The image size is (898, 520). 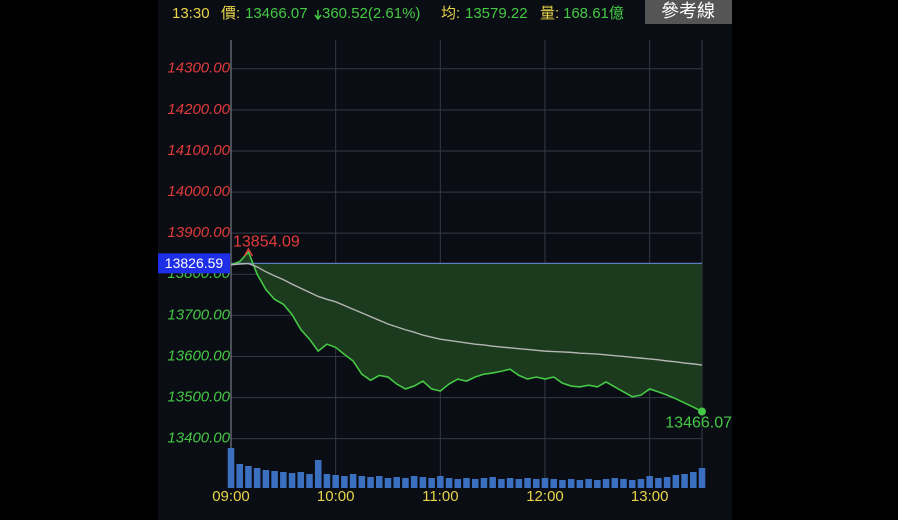 What do you see at coordinates (198, 150) in the screenshot?
I see `y-tick-label: 14100.00` at bounding box center [198, 150].